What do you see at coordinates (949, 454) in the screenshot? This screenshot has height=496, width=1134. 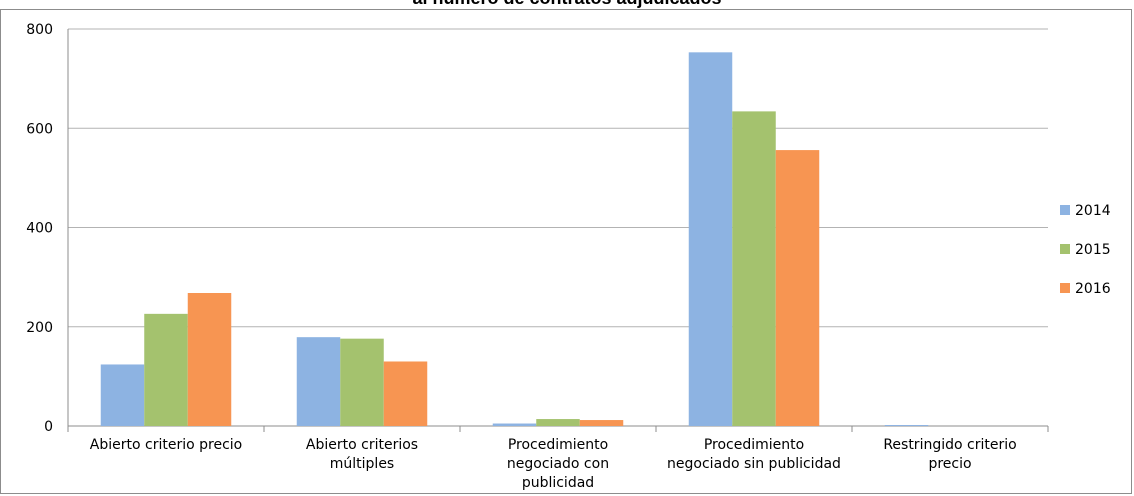 I see `x-tick-label: Restringido criterio precio` at bounding box center [949, 454].